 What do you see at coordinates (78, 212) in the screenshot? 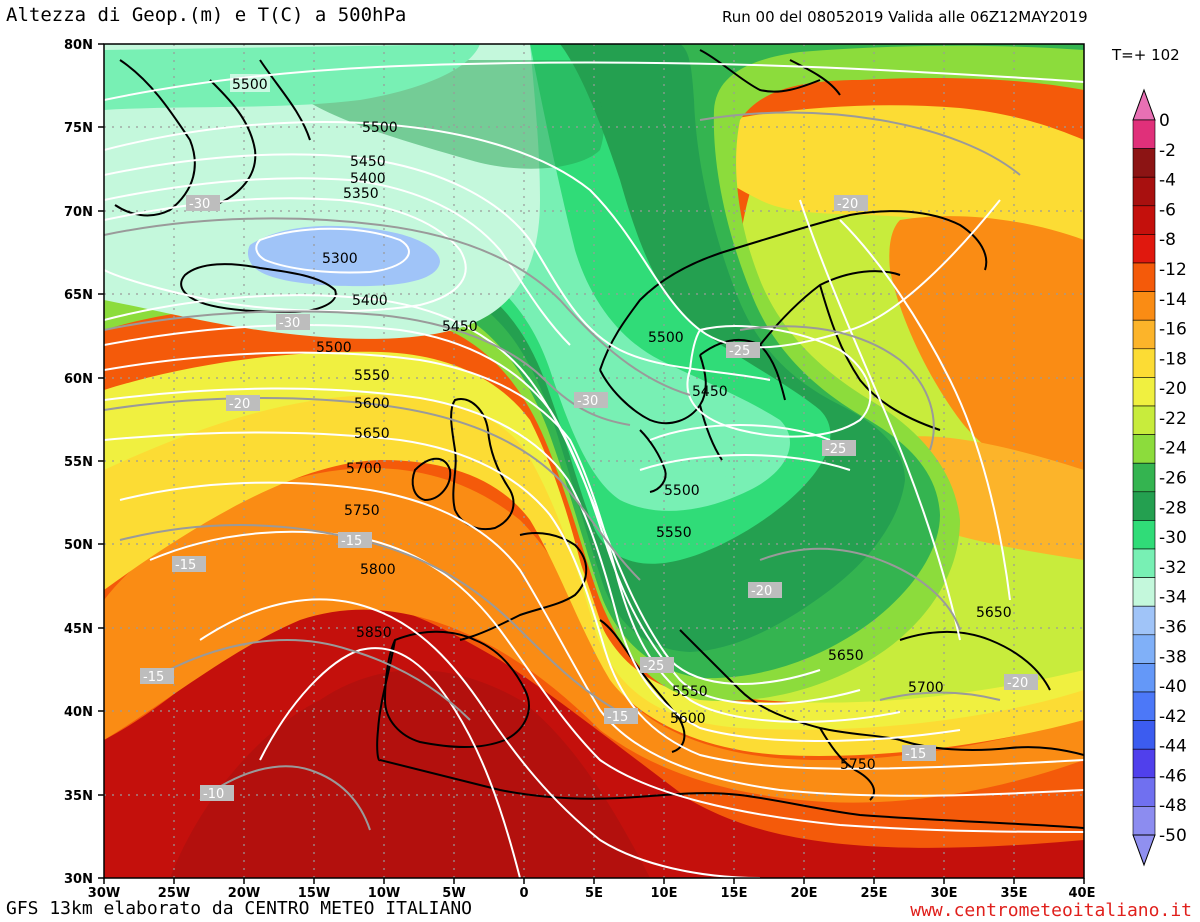
I see `lat-label: 70N` at bounding box center [78, 212].